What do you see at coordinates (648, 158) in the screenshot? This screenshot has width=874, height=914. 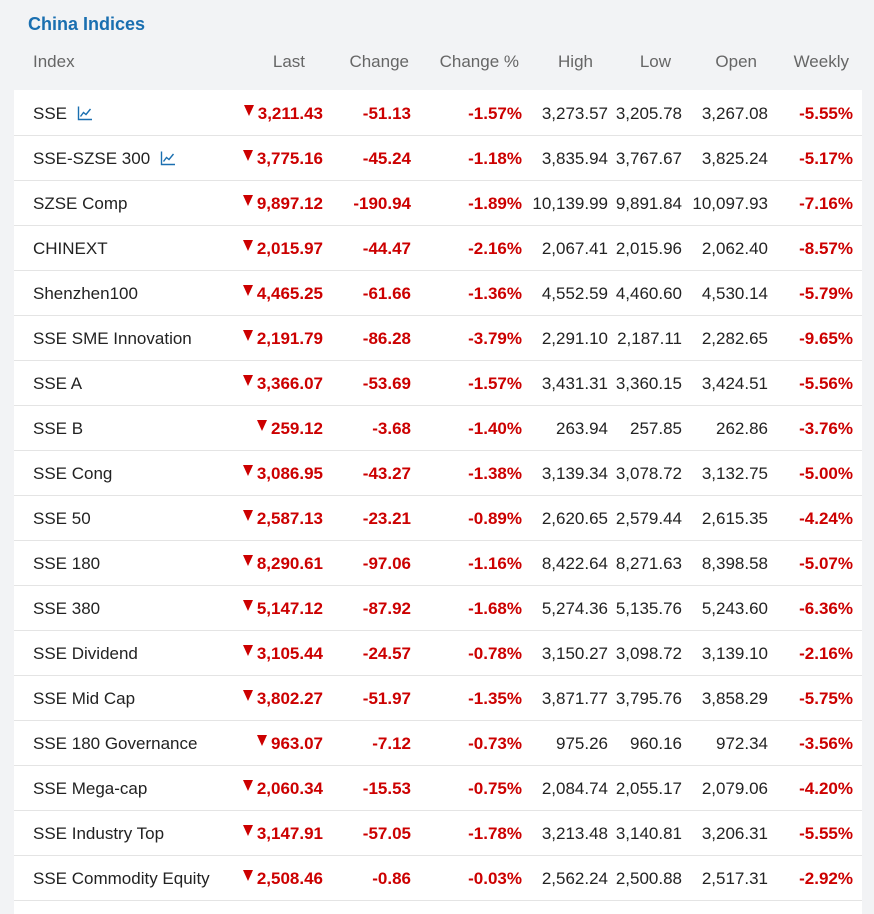 I see `low-value: 3,767.67` at bounding box center [648, 158].